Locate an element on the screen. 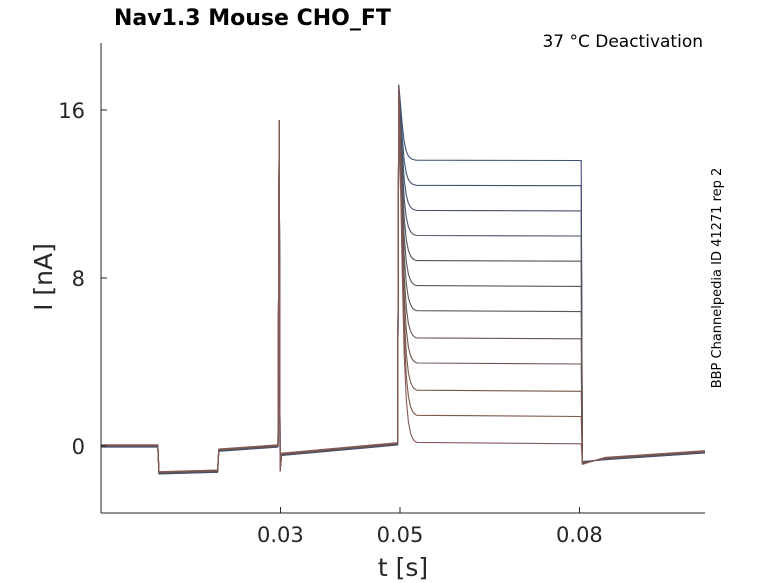 The image size is (778, 583). x-tick-label: 0.05 is located at coordinates (400, 535).